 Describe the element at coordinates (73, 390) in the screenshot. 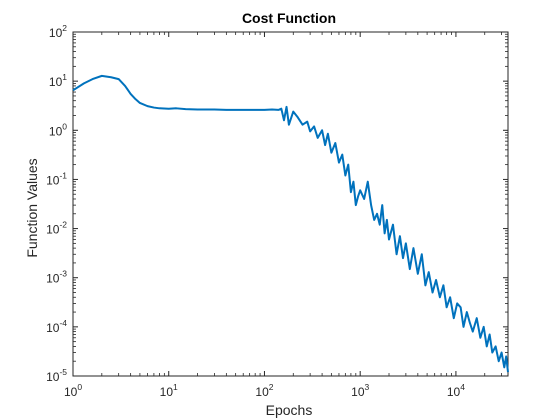

I see `x-tick-label: 10⁰` at that location.